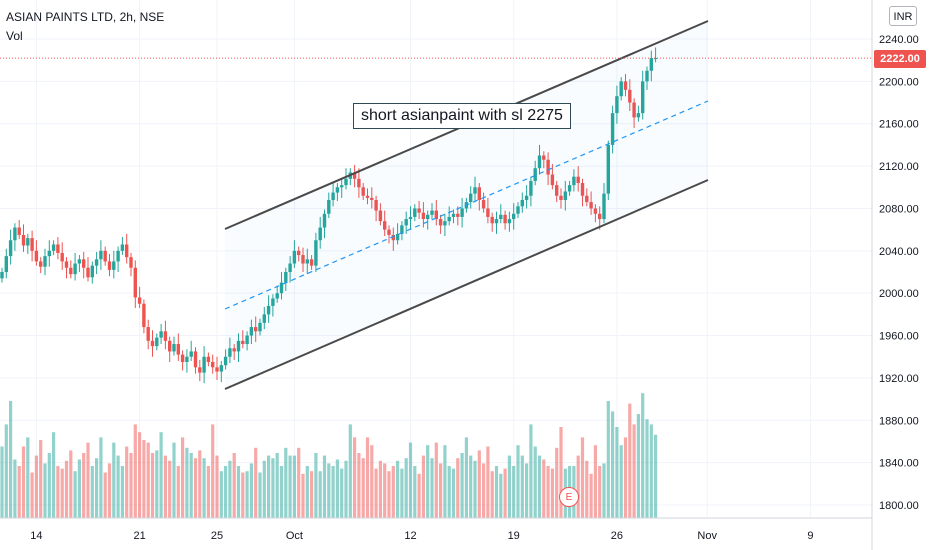  What do you see at coordinates (903, 16) in the screenshot?
I see `currency-button: INR` at bounding box center [903, 16].